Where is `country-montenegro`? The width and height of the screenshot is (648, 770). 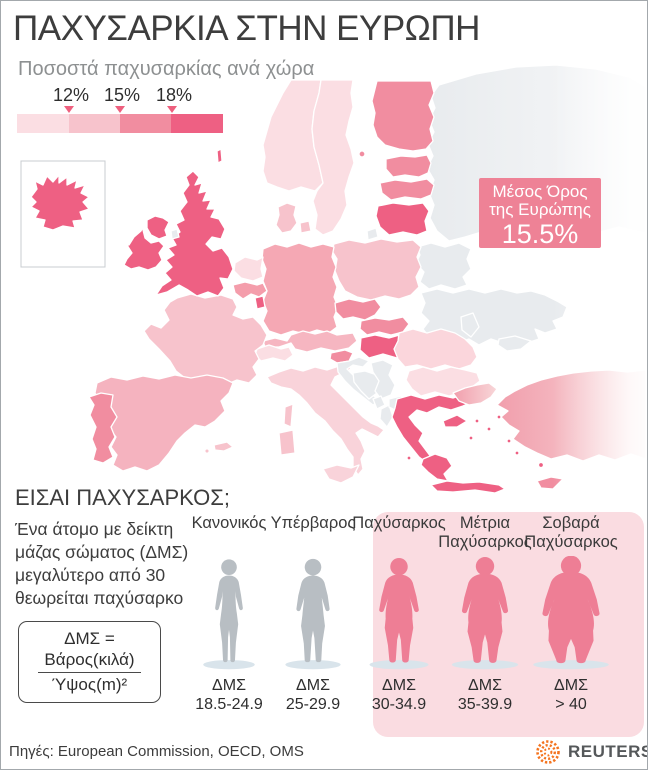 country-montenegro is located at coordinates (379, 402).